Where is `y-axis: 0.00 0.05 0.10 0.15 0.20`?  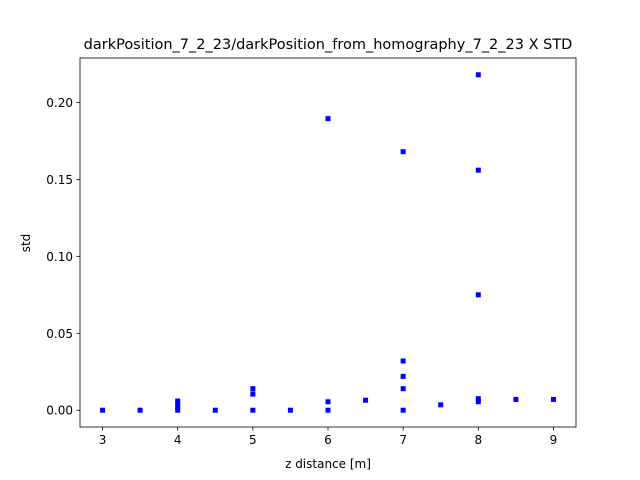 y-axis: 0.00 0.05 0.10 0.15 0.20 is located at coordinates (63, 257).